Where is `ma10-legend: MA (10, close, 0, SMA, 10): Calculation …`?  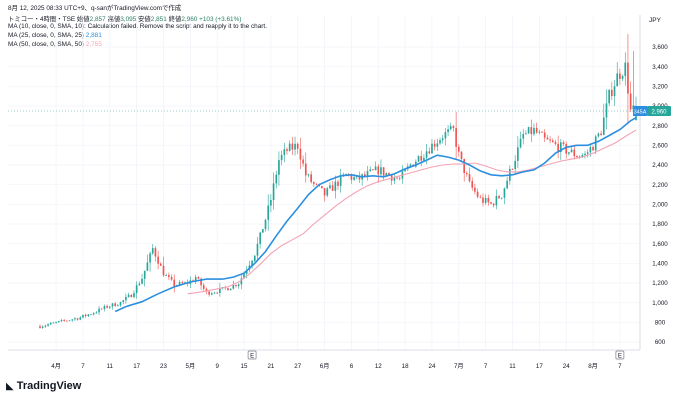
ma10-legend: MA (10, close, 0, SMA, 10): Calculation … is located at coordinates (137, 26).